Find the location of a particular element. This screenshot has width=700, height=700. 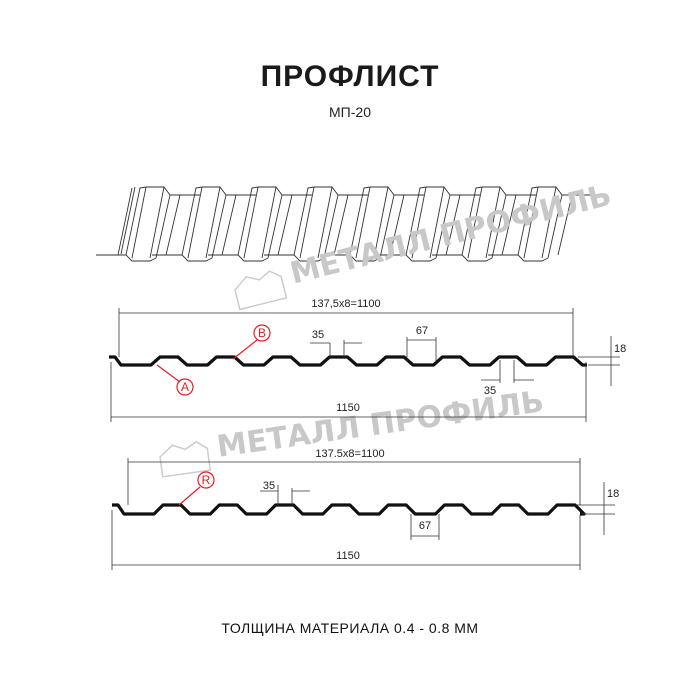

profile-2-outline is located at coordinates (349, 509).